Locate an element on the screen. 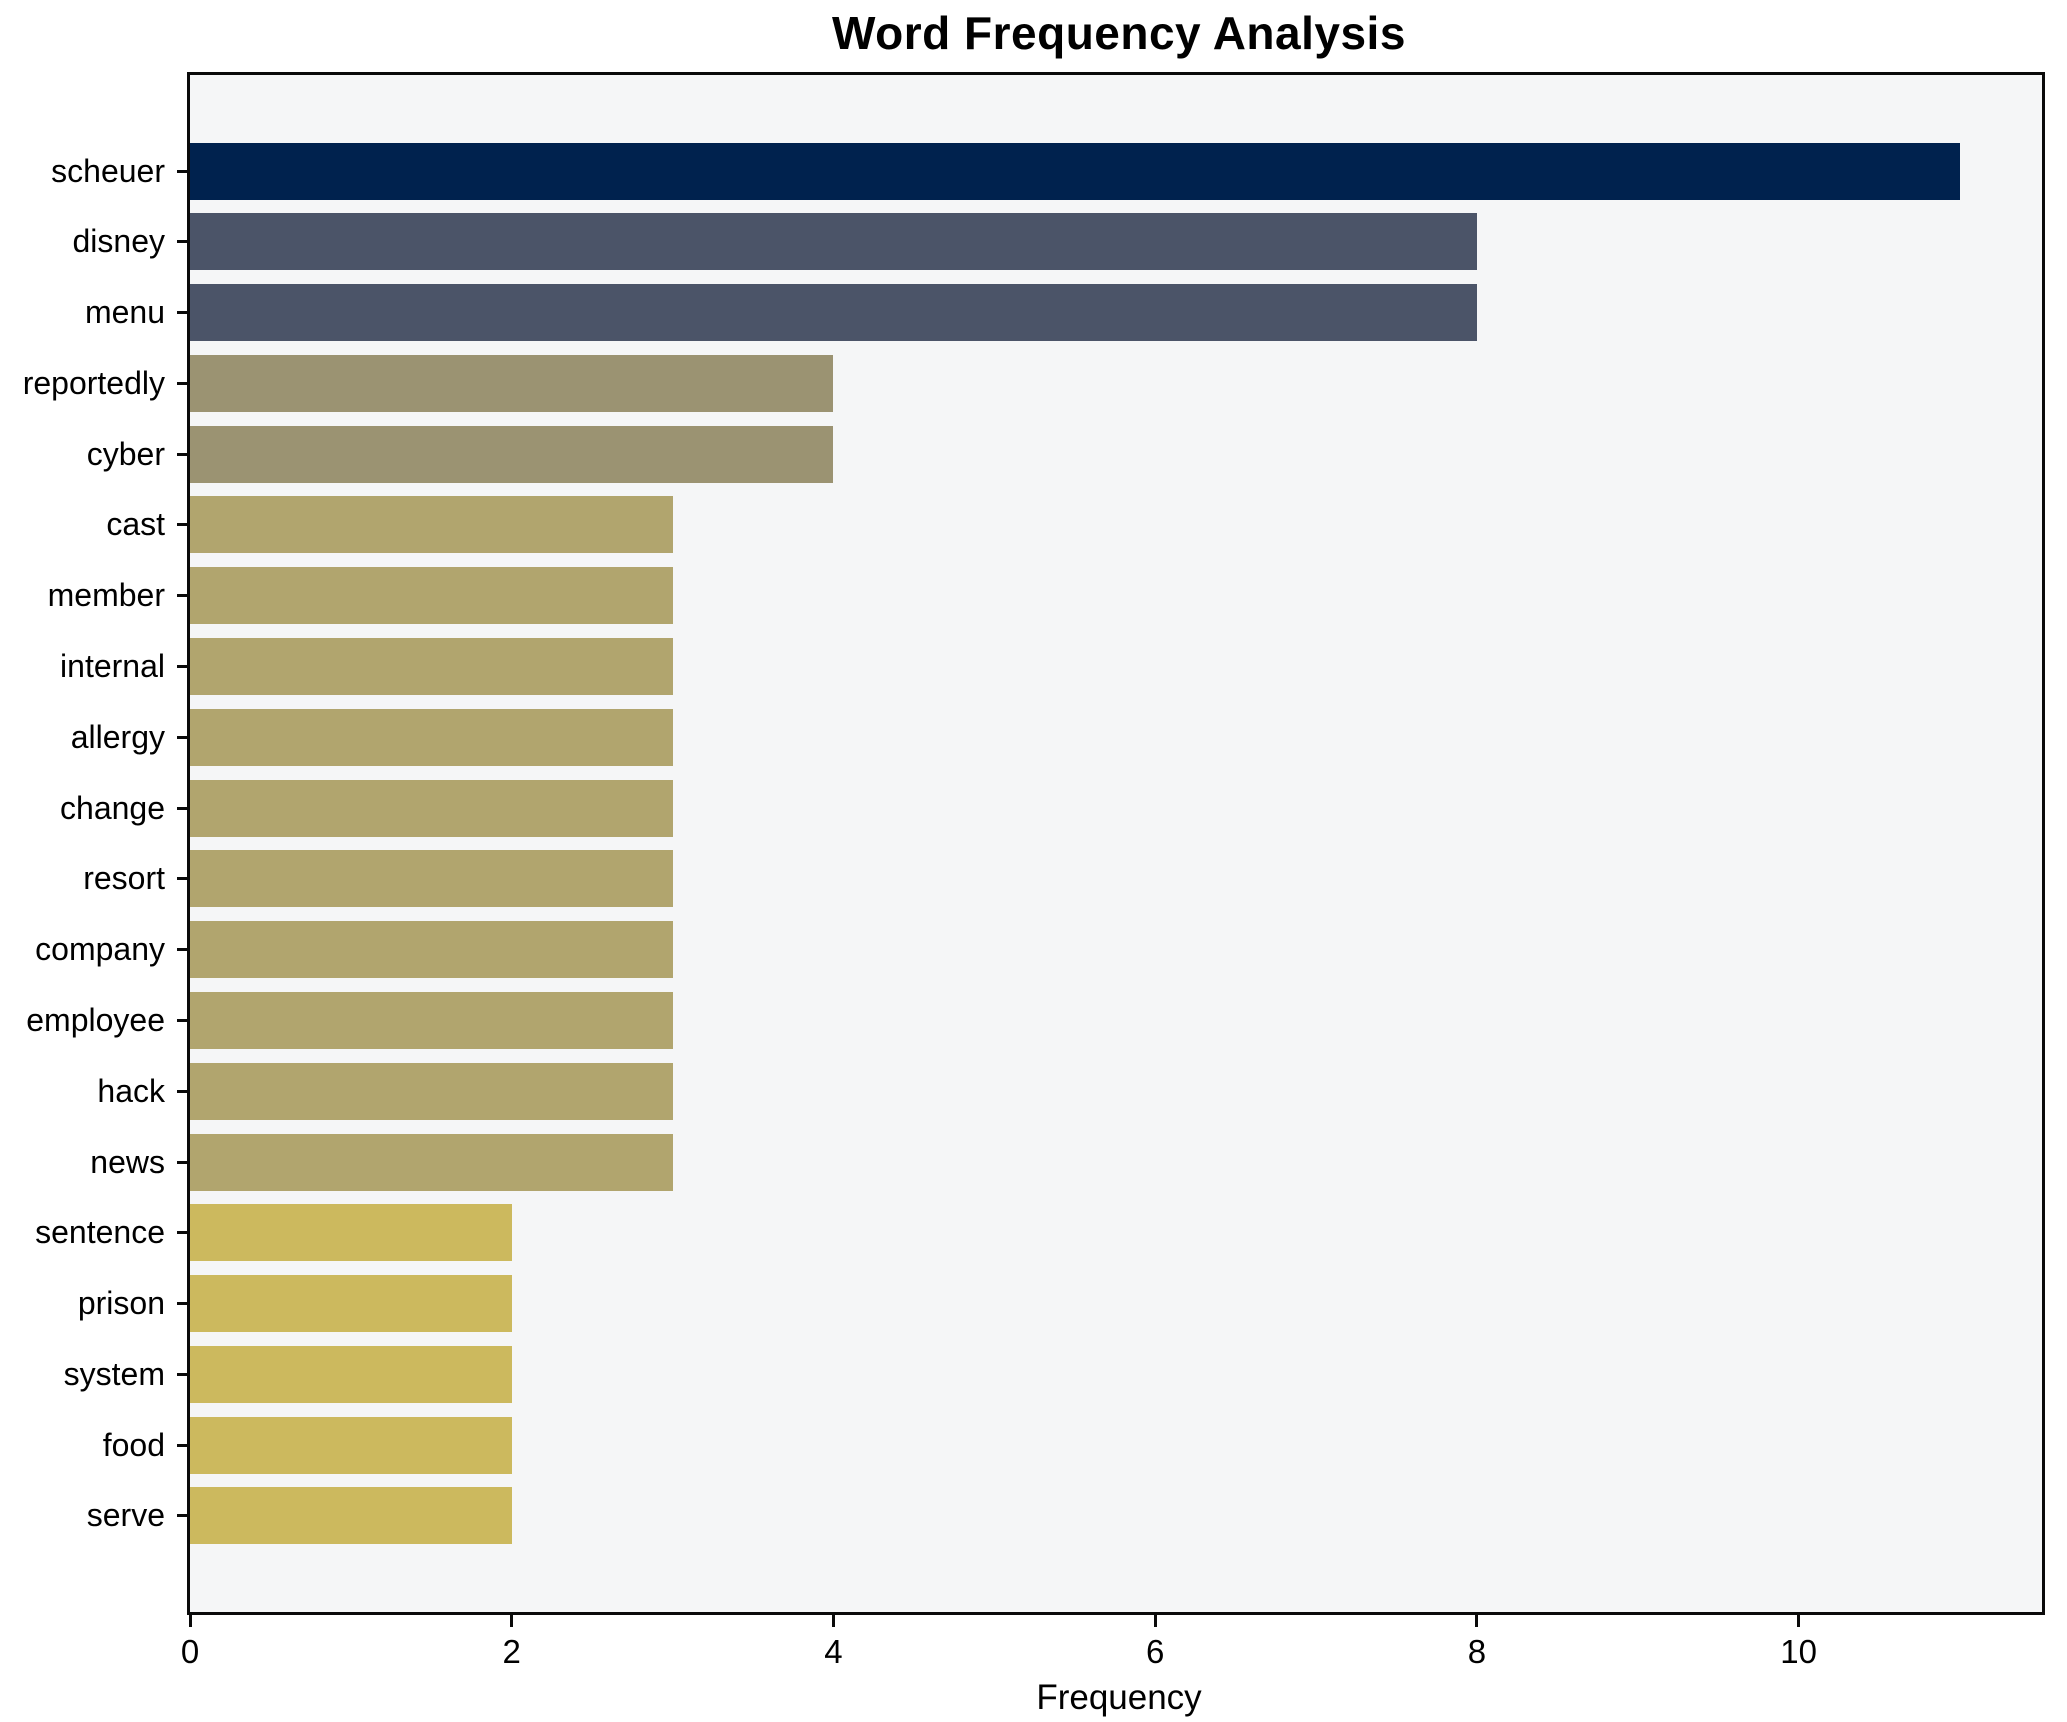  y-tick-label-system: system is located at coordinates (114, 1373).